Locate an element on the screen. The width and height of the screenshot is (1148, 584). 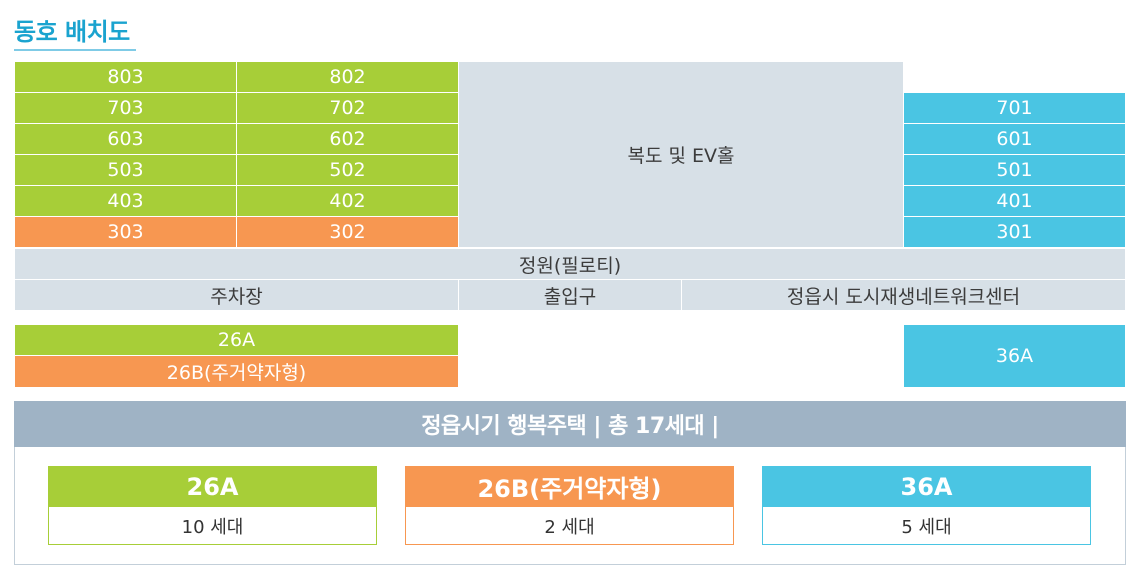
card-26b-count: 2 세대 is located at coordinates (569, 526).